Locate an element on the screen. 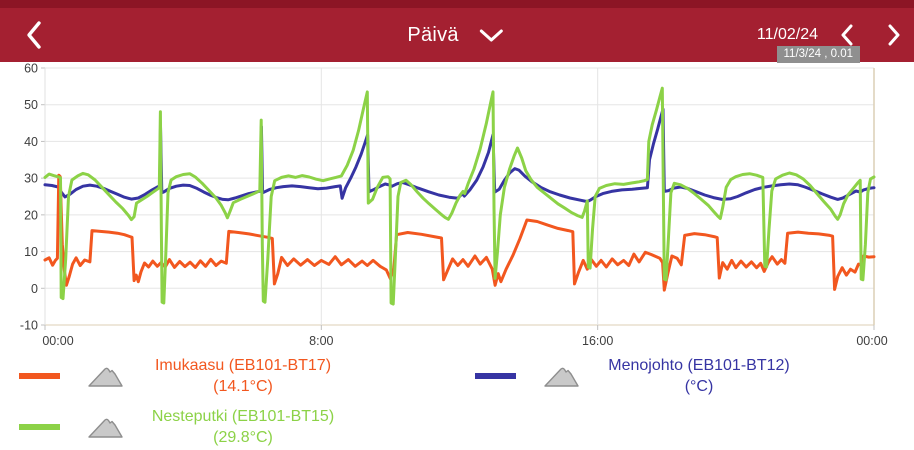 The height and width of the screenshot is (450, 914). date-navigation: 11/02/24 is located at coordinates (833, 35).